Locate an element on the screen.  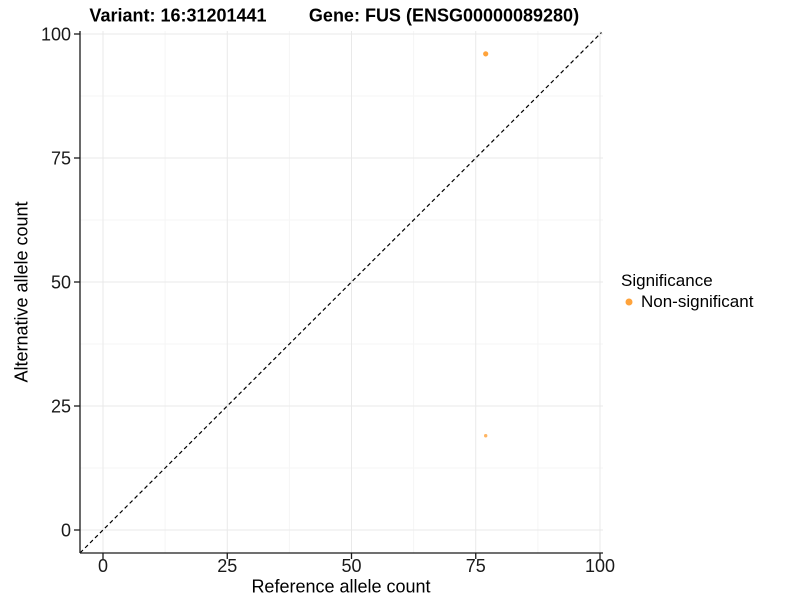
legend-item-label: Non-significant is located at coordinates (697, 301).